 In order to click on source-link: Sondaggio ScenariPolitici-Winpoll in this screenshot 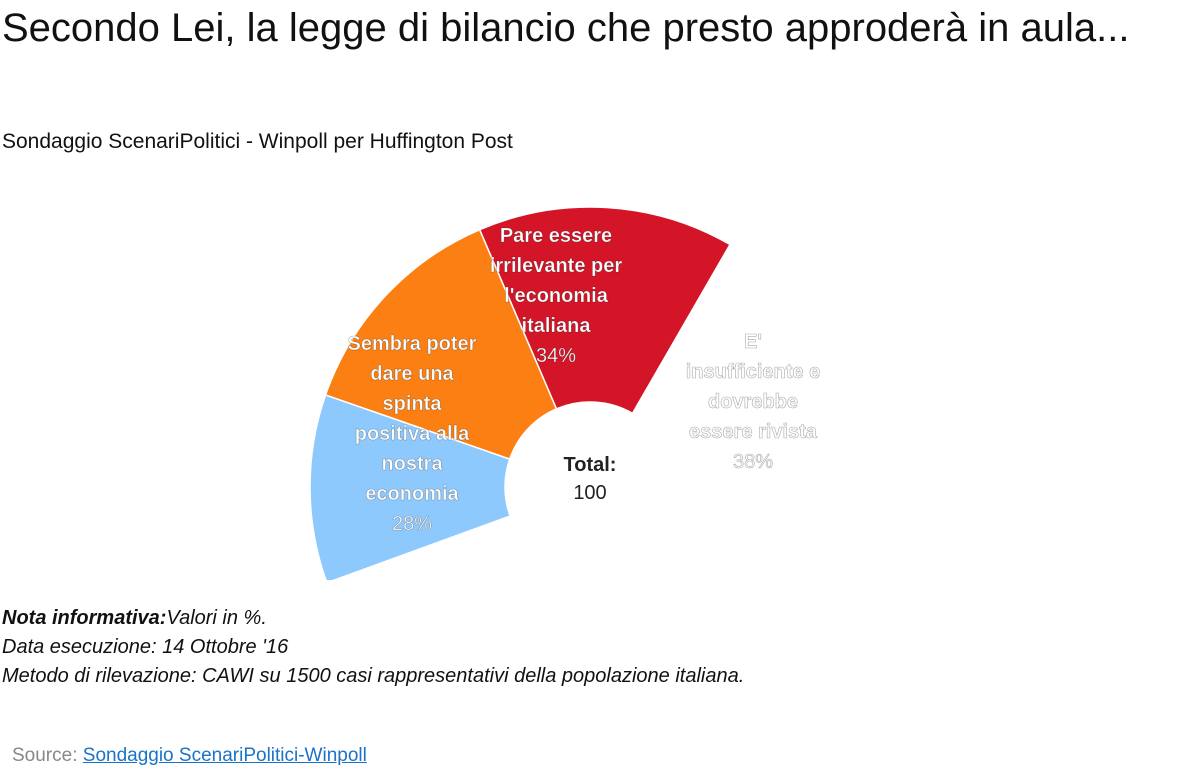, I will do `click(224, 755)`.